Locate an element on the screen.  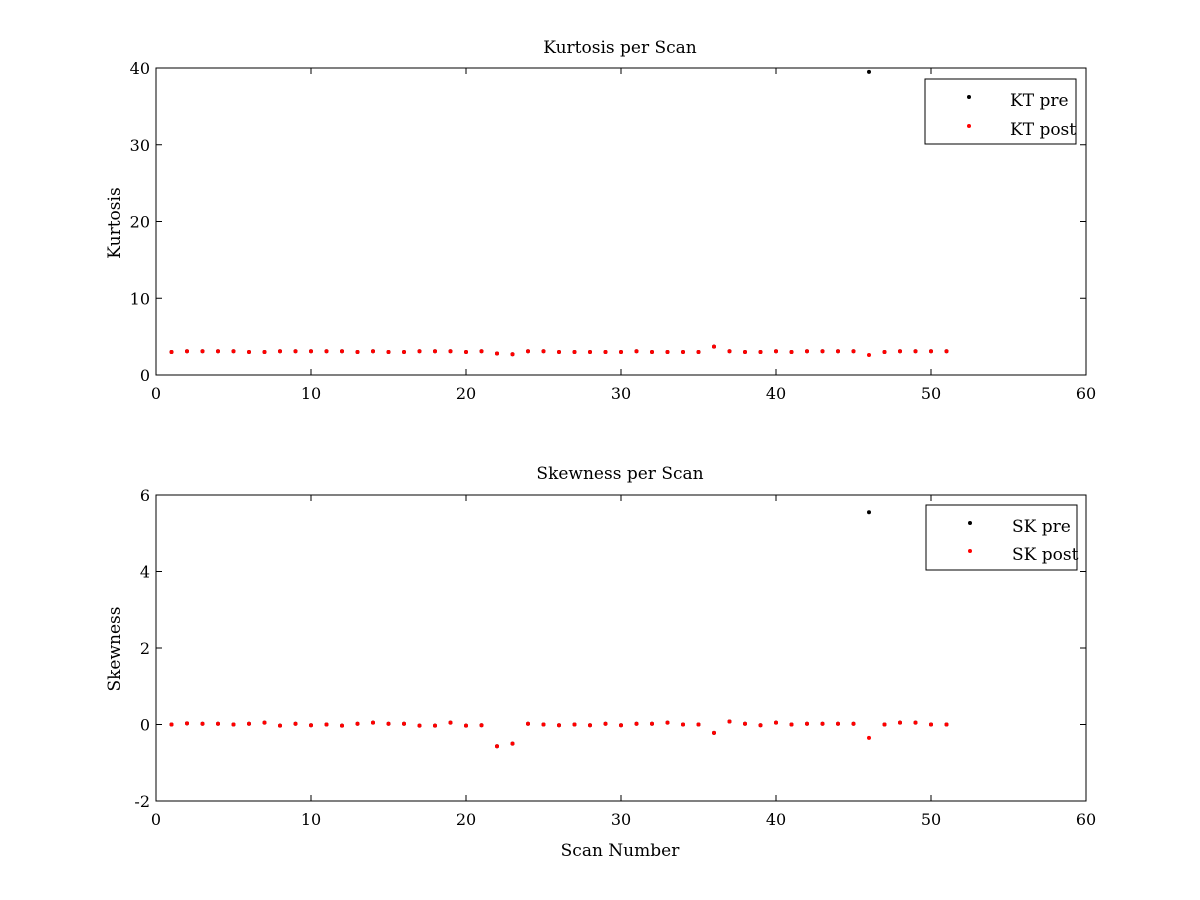
skewness-legend-label-pre: SK pre is located at coordinates (1041, 527).